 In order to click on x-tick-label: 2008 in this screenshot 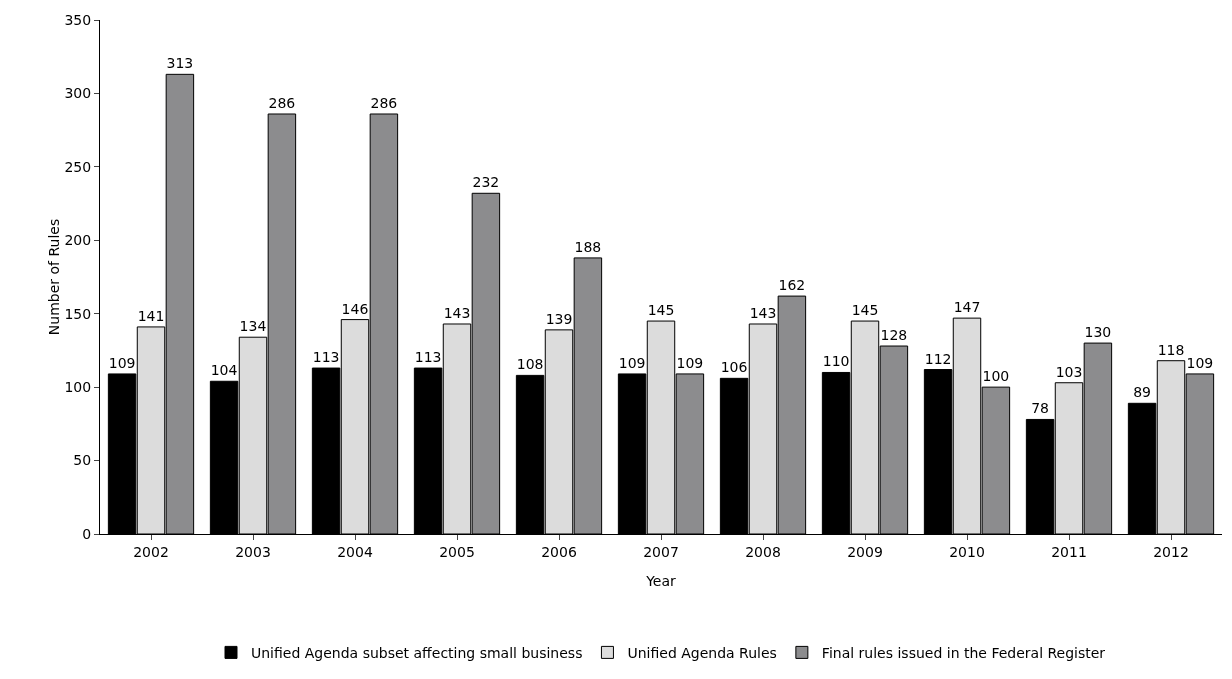, I will do `click(763, 551)`.